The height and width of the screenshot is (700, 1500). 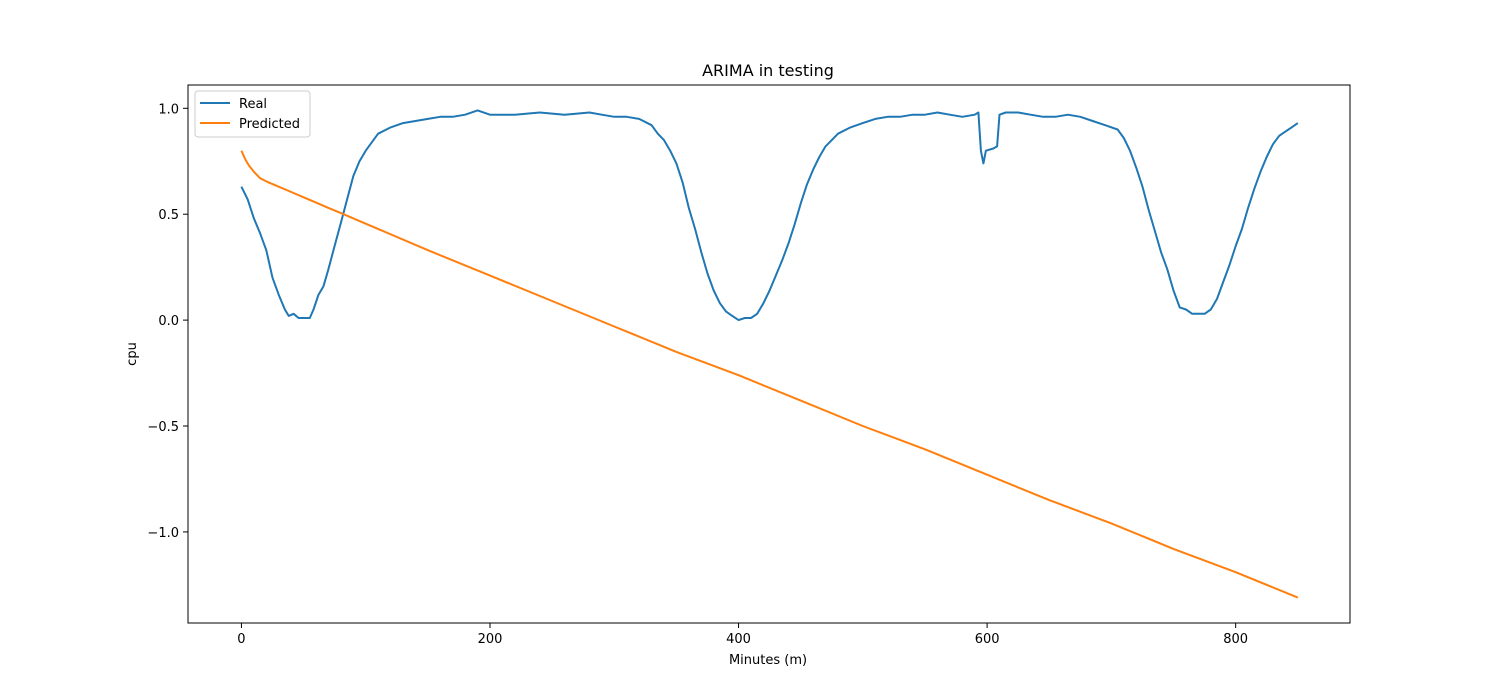 What do you see at coordinates (132, 354) in the screenshot?
I see `y-axis-label: cpu` at bounding box center [132, 354].